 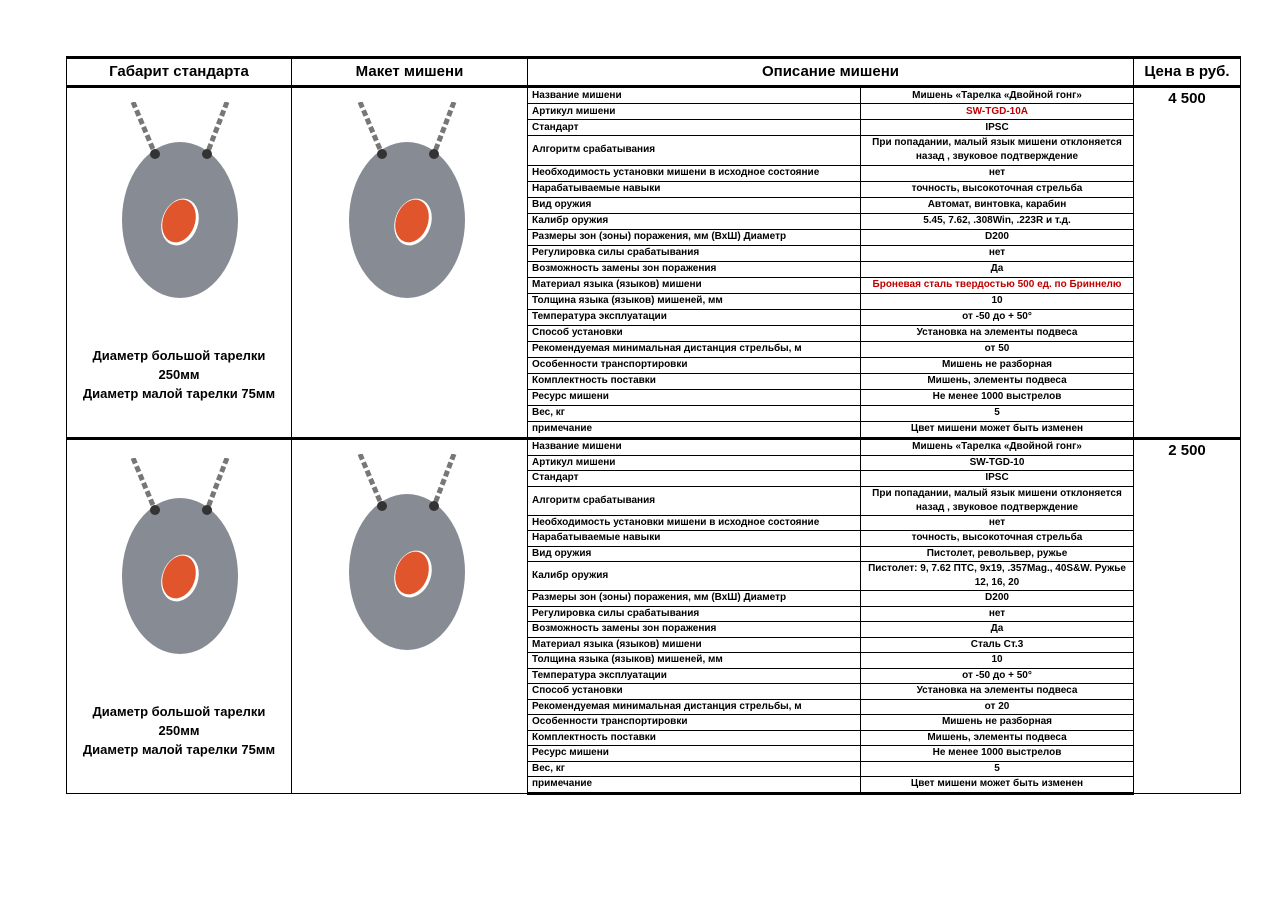 What do you see at coordinates (1187, 72) in the screenshot?
I see `header-cell: Цена в руб.` at bounding box center [1187, 72].